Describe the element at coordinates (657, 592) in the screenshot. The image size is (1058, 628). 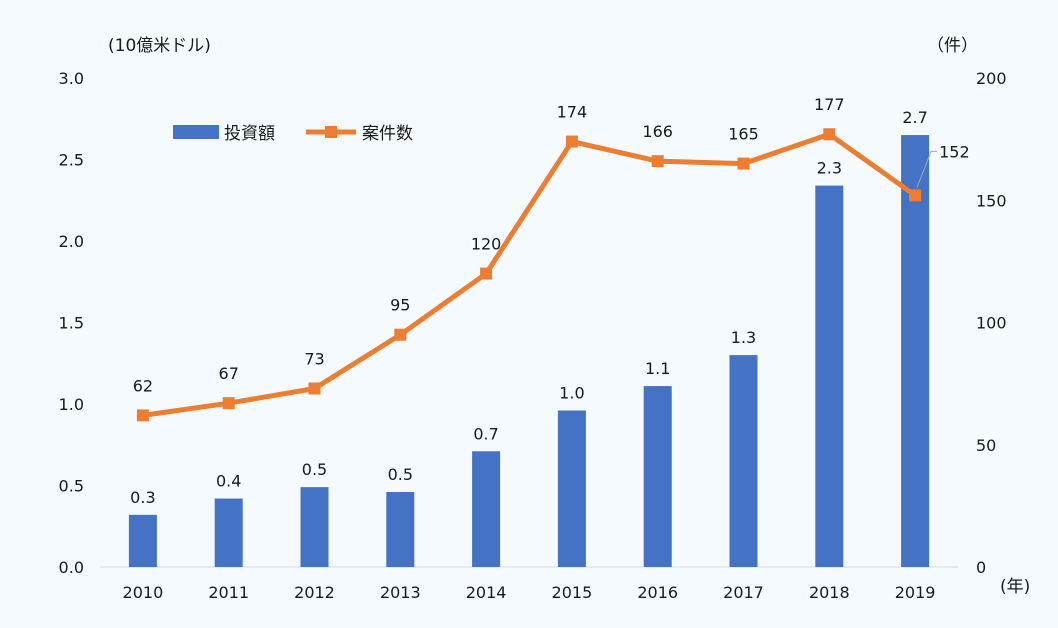
I see `x-tick-label: 2016` at that location.